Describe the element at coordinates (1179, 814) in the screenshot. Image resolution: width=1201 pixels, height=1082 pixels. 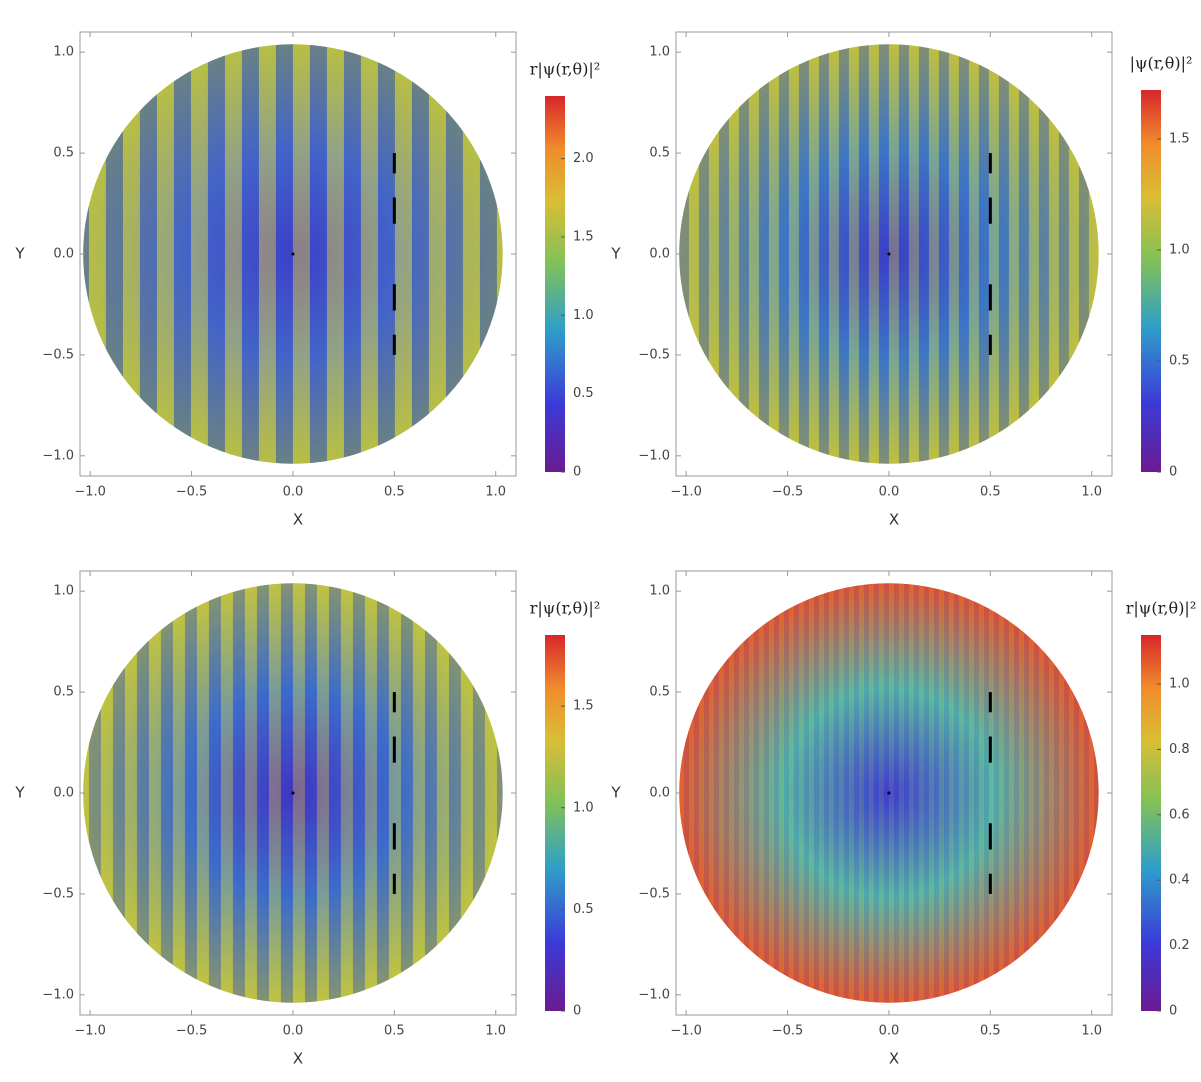
I see `colorbar-tick-label: 0.6` at that location.